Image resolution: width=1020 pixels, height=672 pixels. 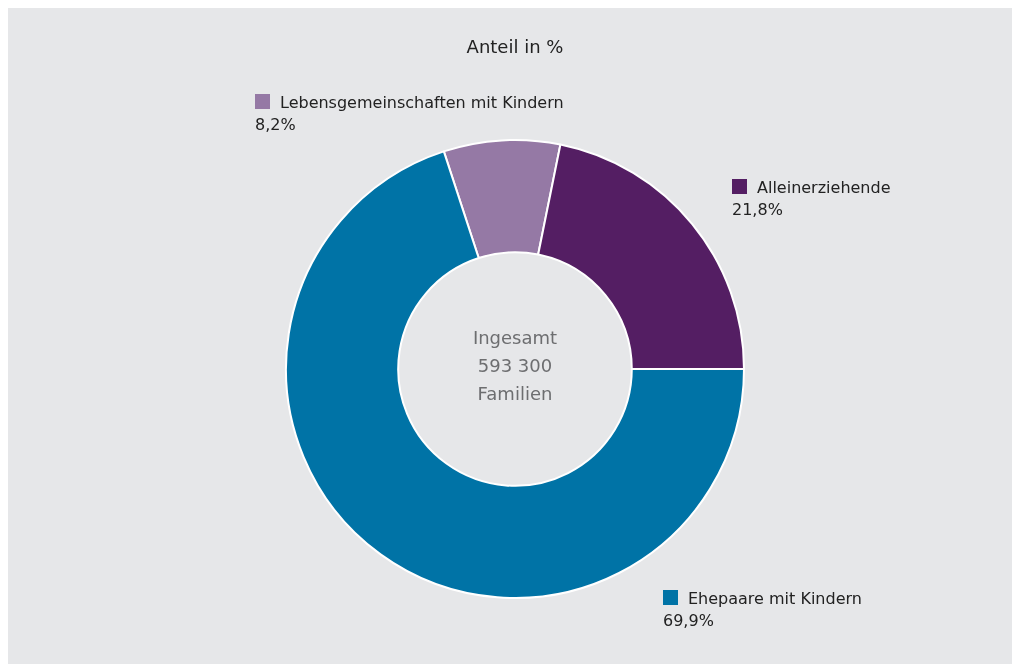 What do you see at coordinates (824, 187) in the screenshot?
I see `legend-label: Alleinerziehende` at bounding box center [824, 187].